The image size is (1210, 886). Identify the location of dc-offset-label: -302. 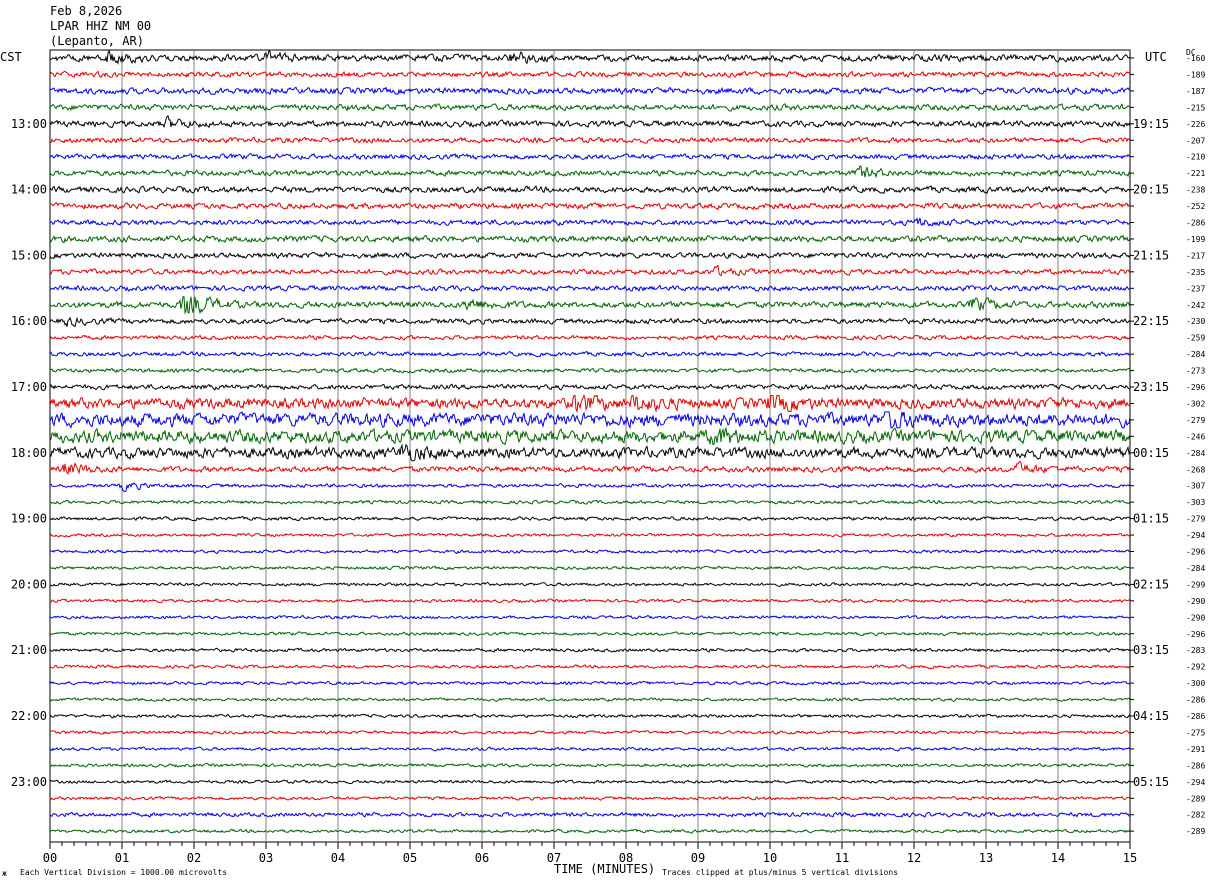
(1195, 403).